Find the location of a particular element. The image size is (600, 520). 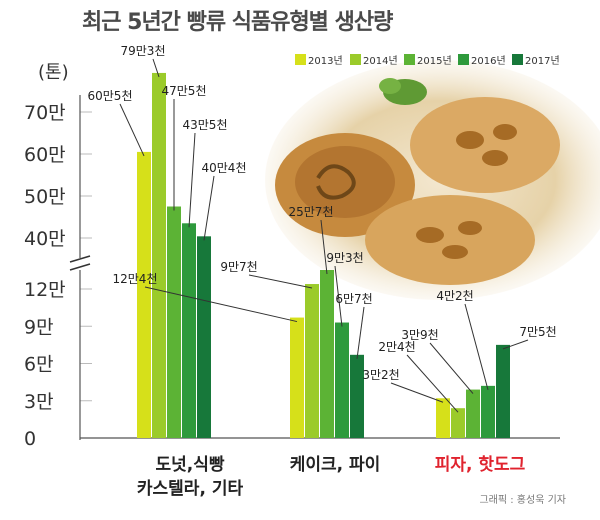

y-tick-label: 60만 is located at coordinates (45, 155).